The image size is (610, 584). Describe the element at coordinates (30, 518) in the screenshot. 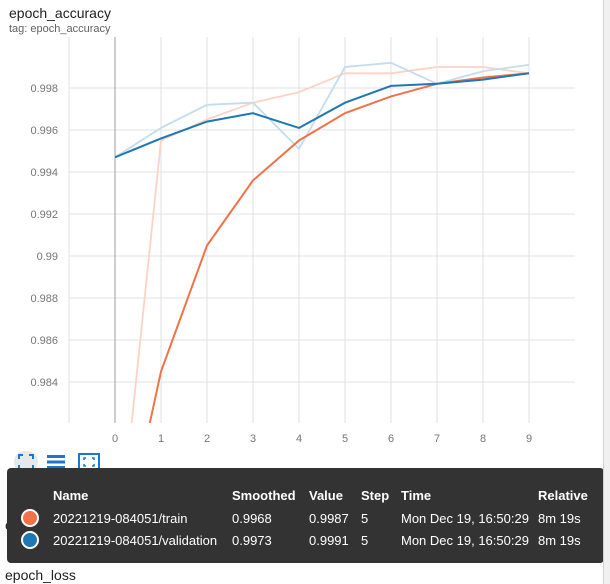

I see `train-color-dot` at that location.